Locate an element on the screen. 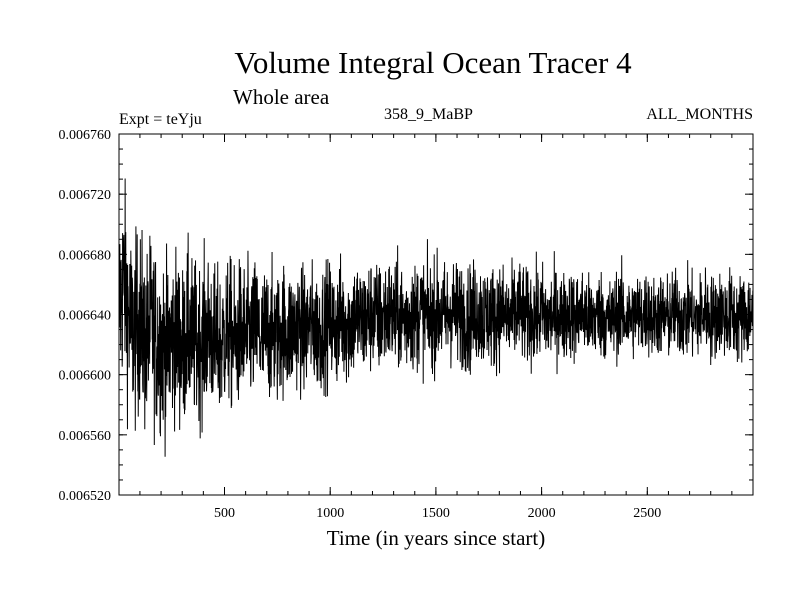 This screenshot has width=800, height=600. x-tick-label: 1500 is located at coordinates (436, 513).